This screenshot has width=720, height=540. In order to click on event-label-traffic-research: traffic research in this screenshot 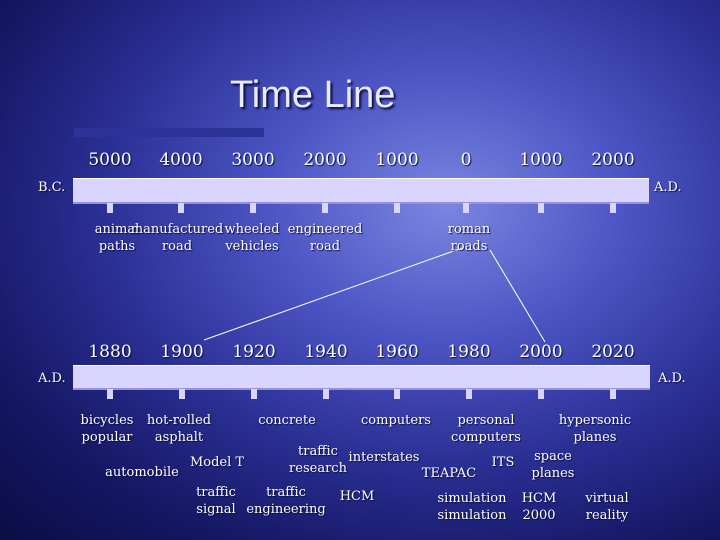, I will do `click(318, 460)`.